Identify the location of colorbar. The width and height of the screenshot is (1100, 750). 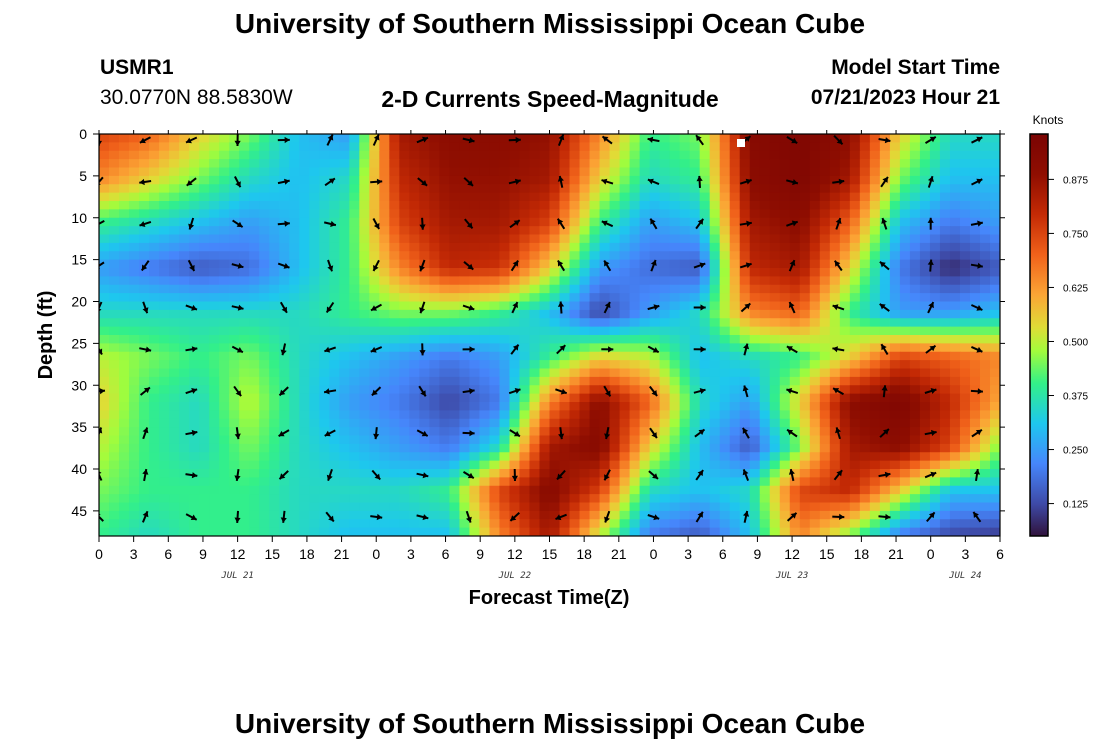
(1039, 335).